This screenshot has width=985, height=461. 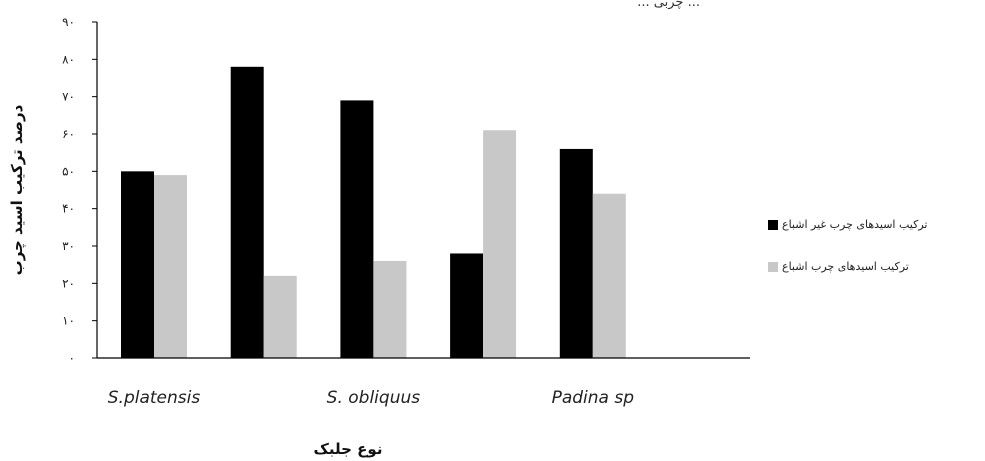 I want to click on y-axis-ticks: ۰ ۱۰ ۲۰ ۳۰ ۴۰ ۵۰ ۶۰ ۷۰ ۸۰ ۹۰, so click(x=79, y=190).